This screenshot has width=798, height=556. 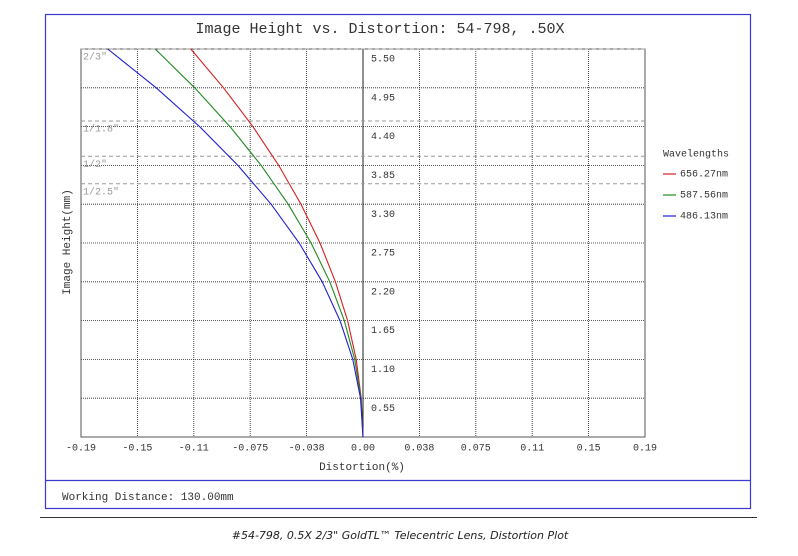 What do you see at coordinates (383, 292) in the screenshot?
I see `y-tick-label: 2.20` at bounding box center [383, 292].